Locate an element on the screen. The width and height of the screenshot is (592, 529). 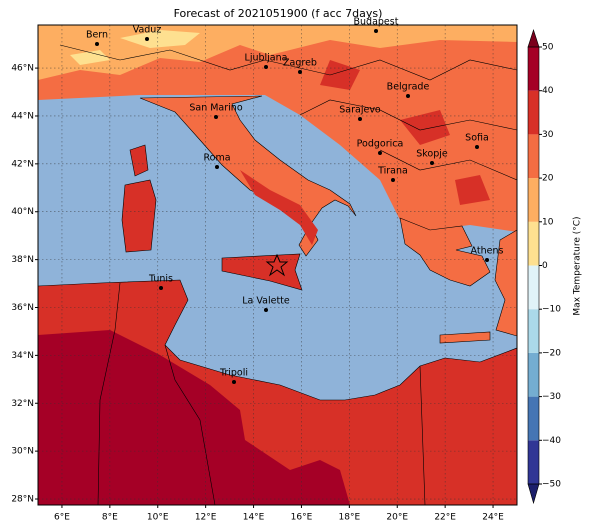
colorbar-tick-label: 0 is located at coordinates (545, 266).